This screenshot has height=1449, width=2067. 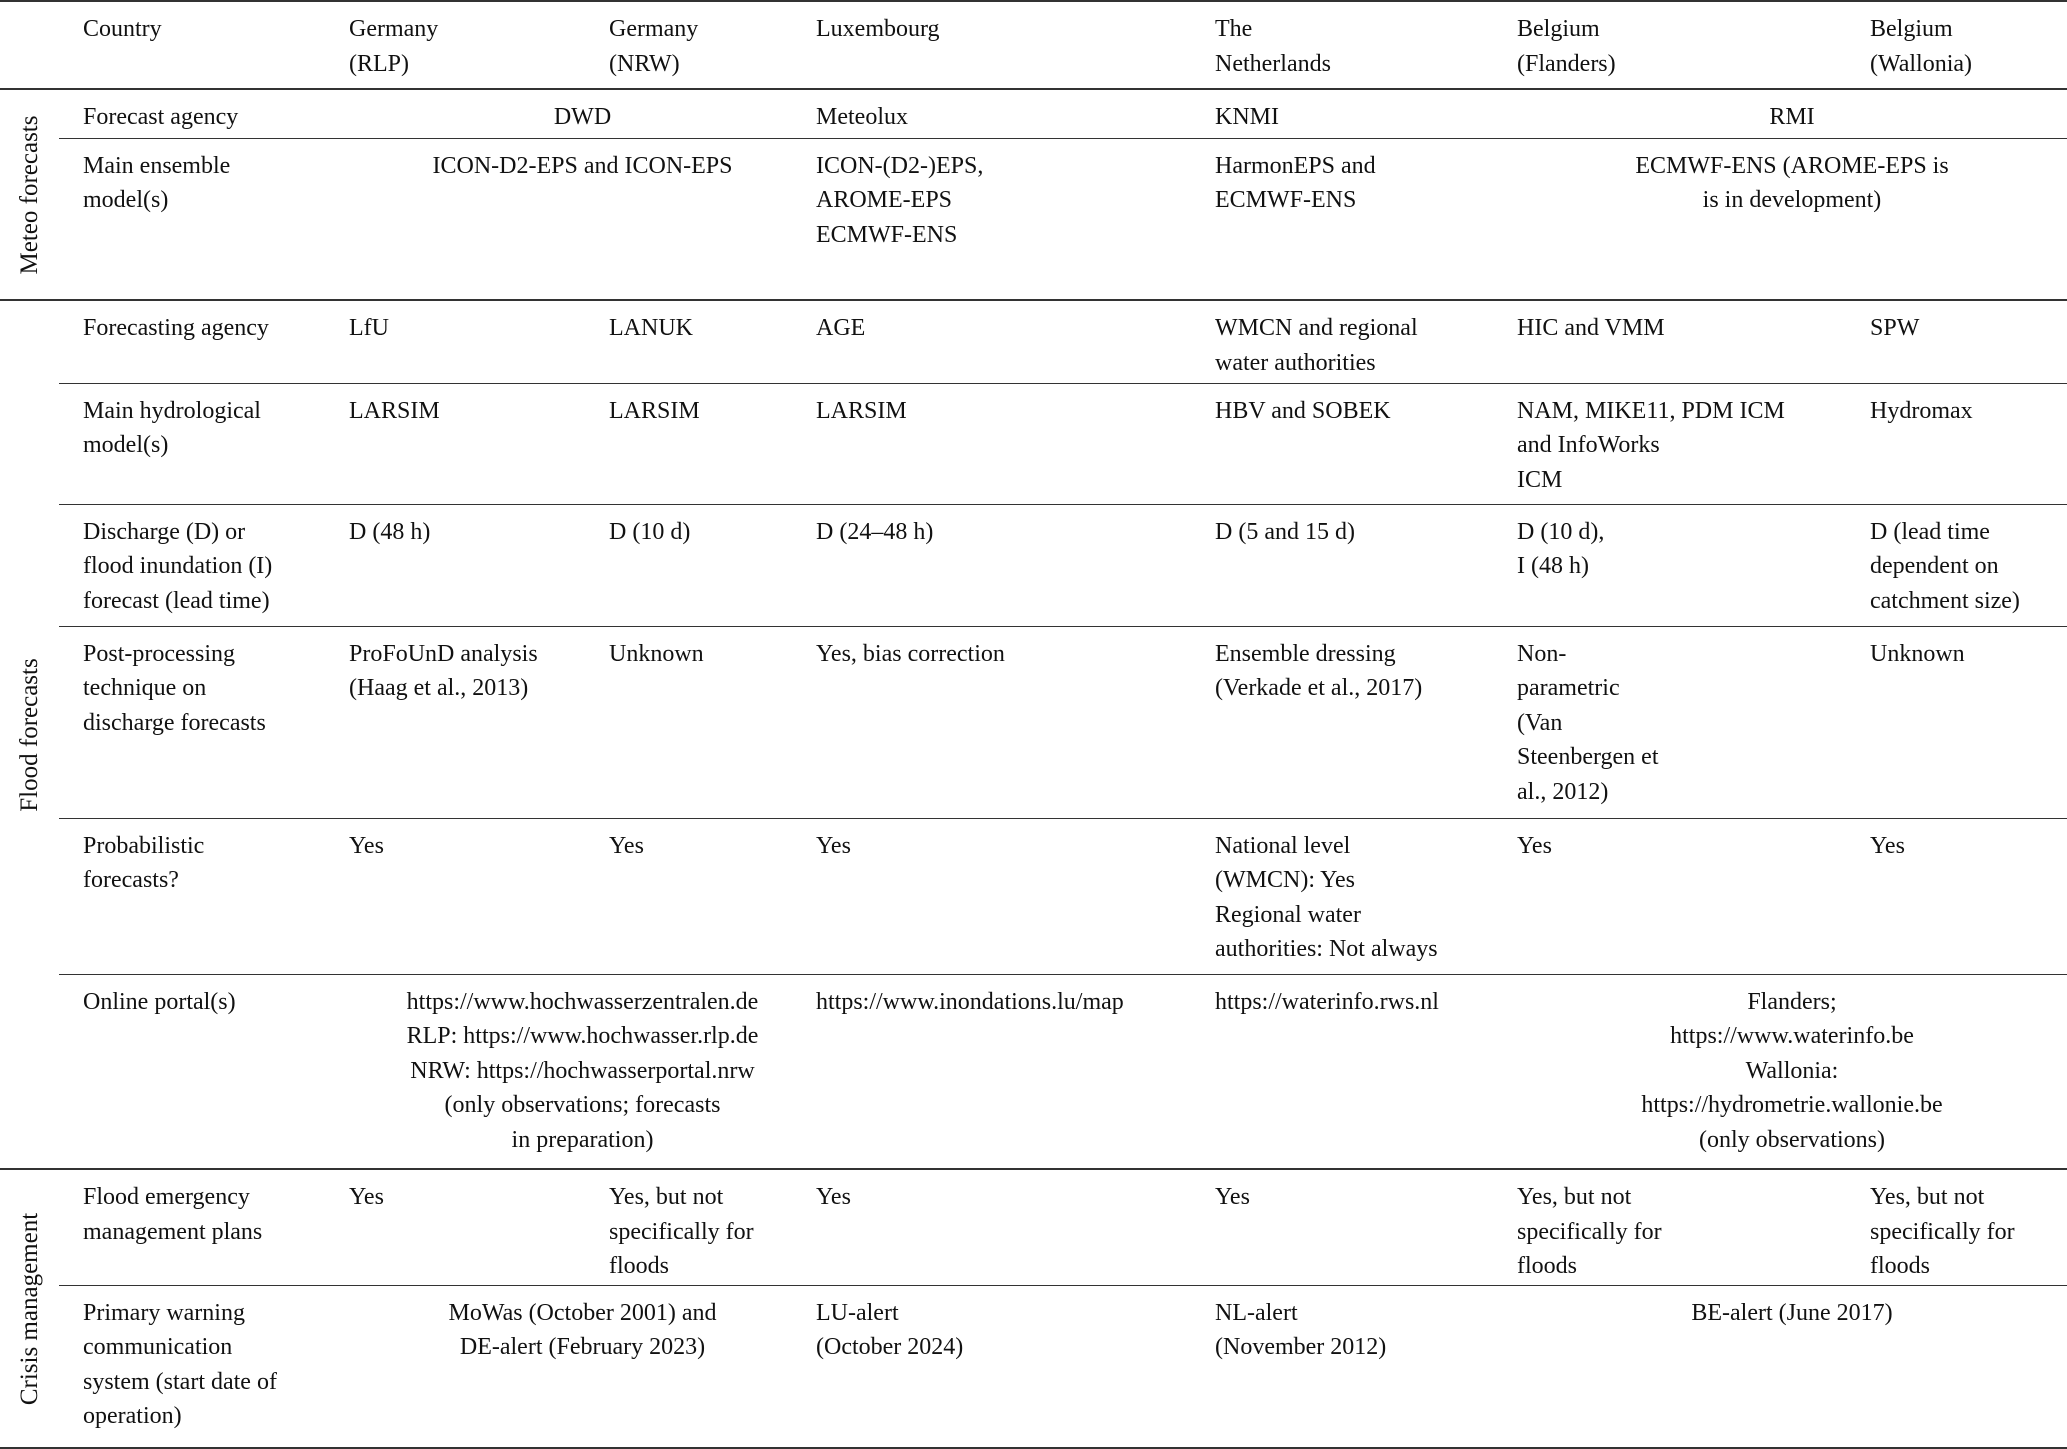 What do you see at coordinates (1366, 219) in the screenshot?
I see `table-cell: HarmonEPS and ECMWF-ENS` at bounding box center [1366, 219].